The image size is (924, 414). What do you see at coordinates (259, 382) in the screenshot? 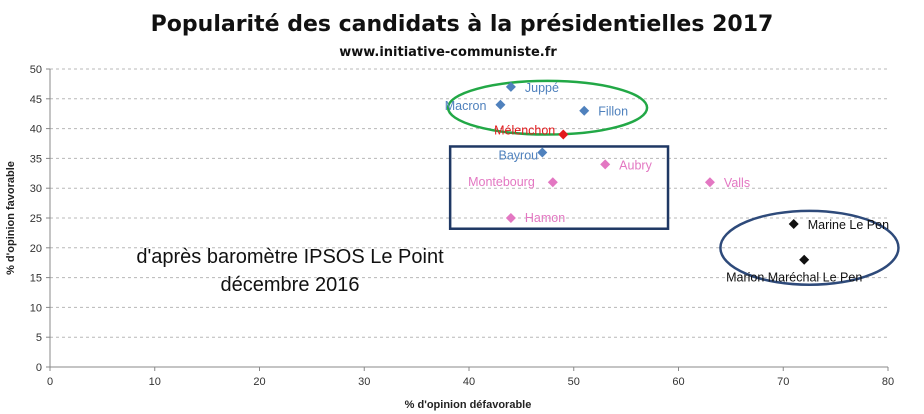
I see `x-tick-label: 20` at bounding box center [259, 382].